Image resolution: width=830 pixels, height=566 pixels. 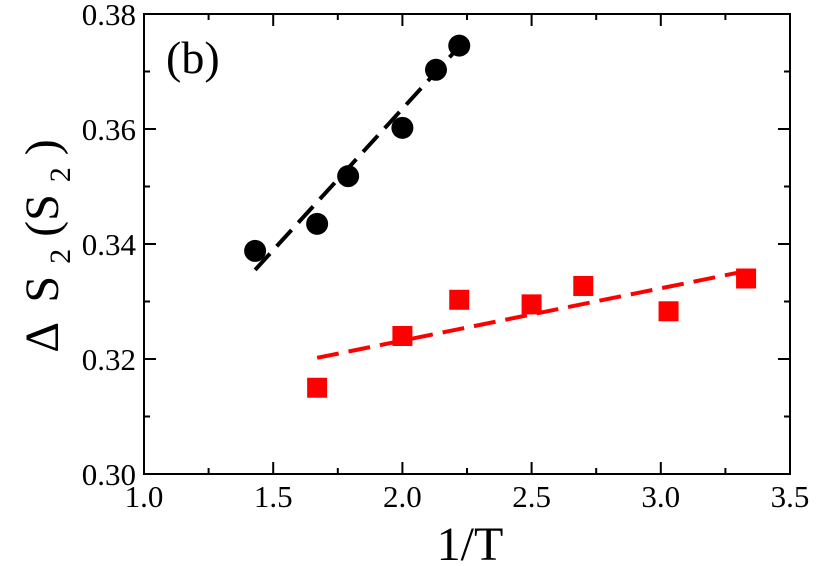 What do you see at coordinates (60, 174) in the screenshot?
I see `y-title-sub2: 2` at bounding box center [60, 174].